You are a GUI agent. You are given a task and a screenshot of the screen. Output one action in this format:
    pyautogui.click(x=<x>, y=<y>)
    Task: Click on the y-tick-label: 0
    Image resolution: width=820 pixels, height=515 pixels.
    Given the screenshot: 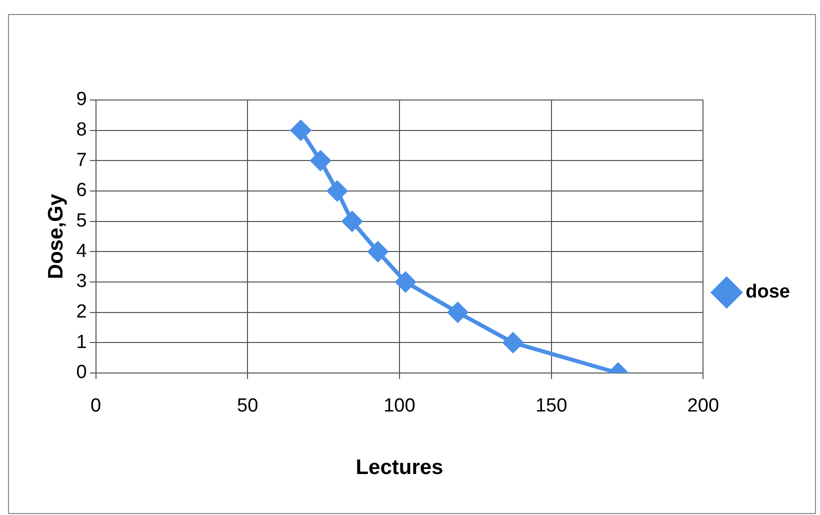 What is the action you would take?
    pyautogui.click(x=81, y=373)
    